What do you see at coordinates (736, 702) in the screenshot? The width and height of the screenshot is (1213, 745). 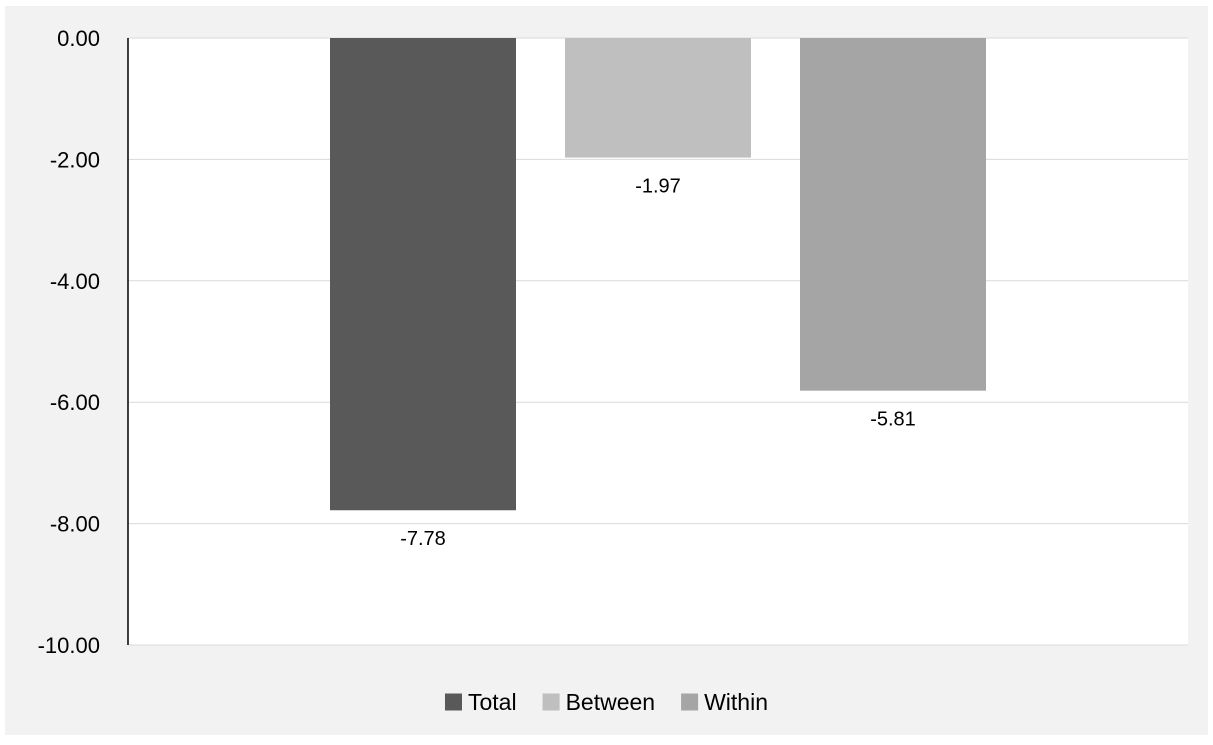 I see `legend-label-within: Within` at bounding box center [736, 702].